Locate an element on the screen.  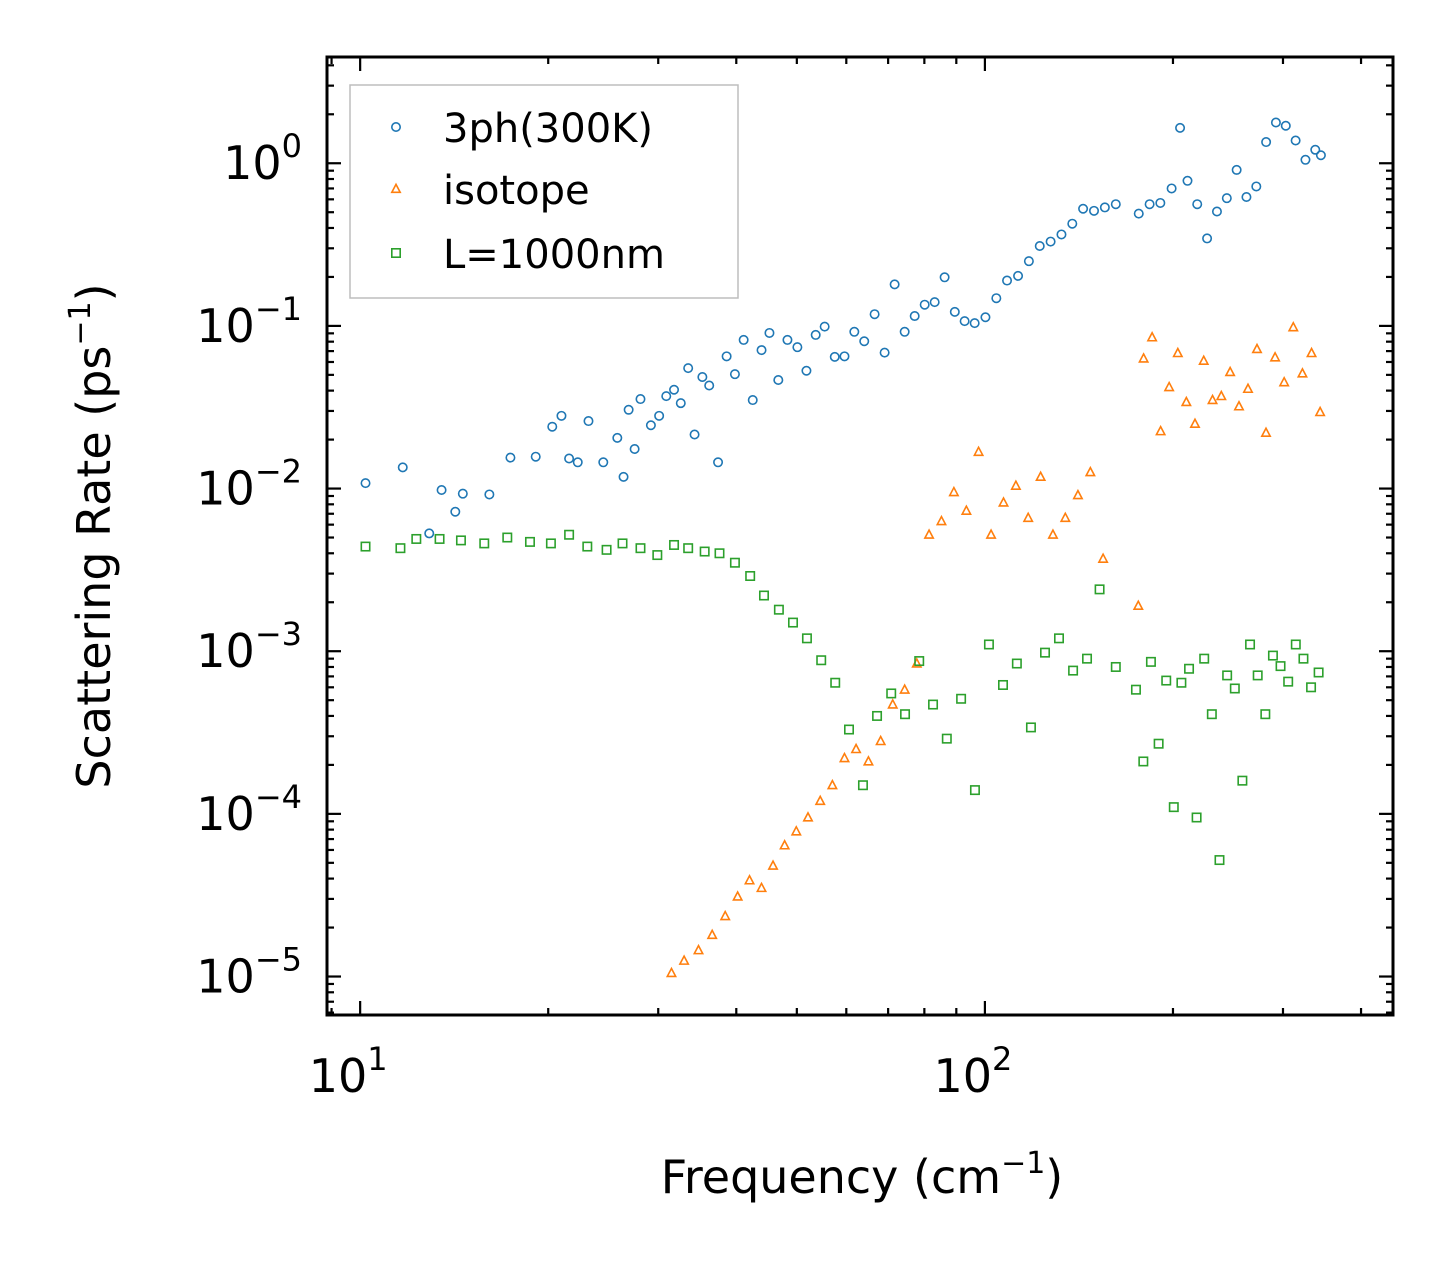
y-axis-label-sup: −1 is located at coordinates (80, 323).